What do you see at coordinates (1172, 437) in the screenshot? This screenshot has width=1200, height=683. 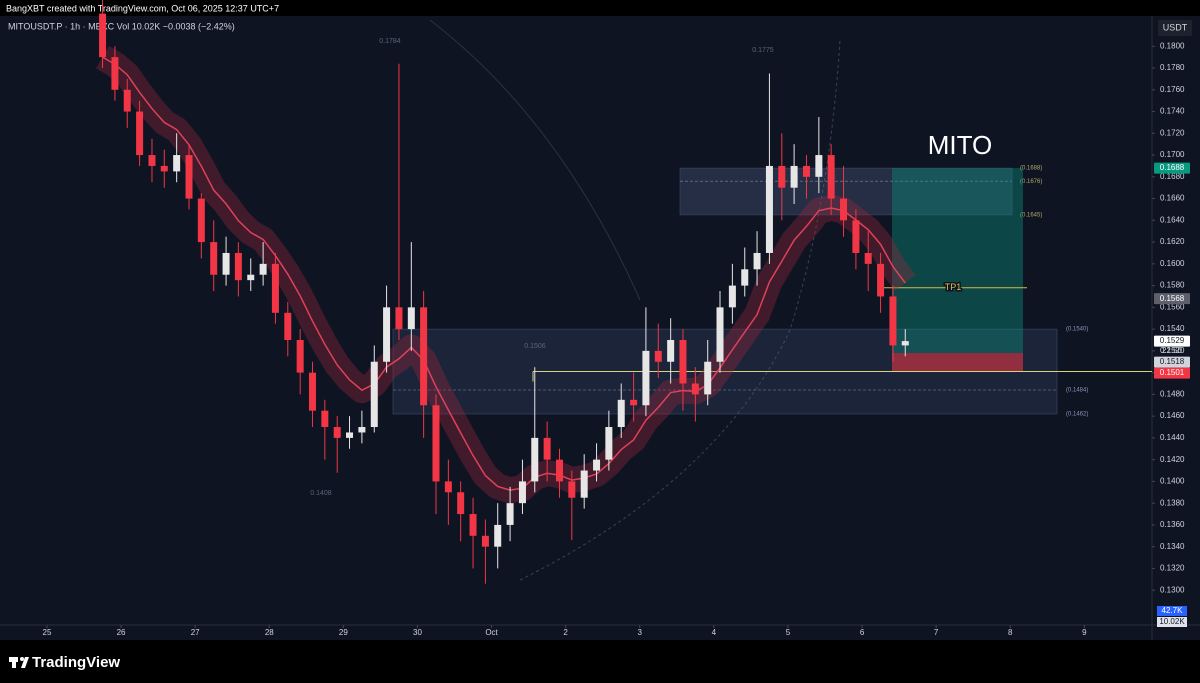 I see `y-tick-label: 0.1440` at bounding box center [1172, 437].